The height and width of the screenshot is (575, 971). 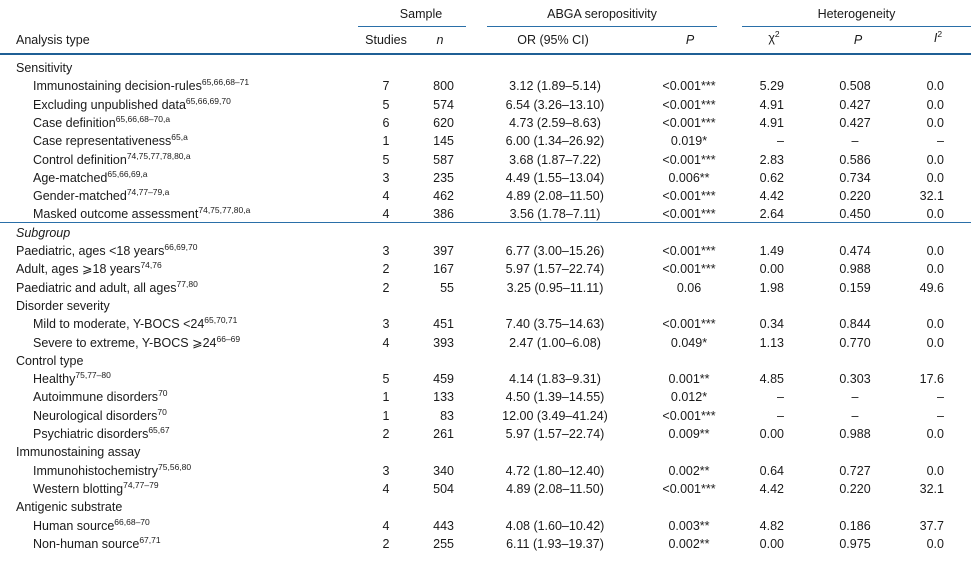 I want to click on analysis-label: Case definition65,66,68–70,a, so click(x=101, y=123).